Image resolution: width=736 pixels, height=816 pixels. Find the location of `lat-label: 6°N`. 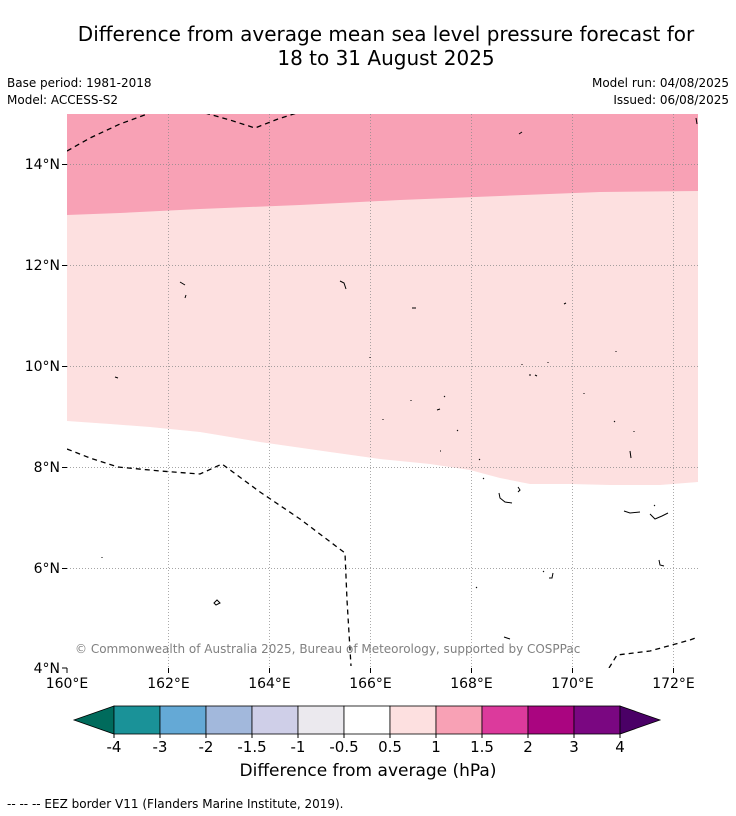

lat-label: 6°N is located at coordinates (47, 569).